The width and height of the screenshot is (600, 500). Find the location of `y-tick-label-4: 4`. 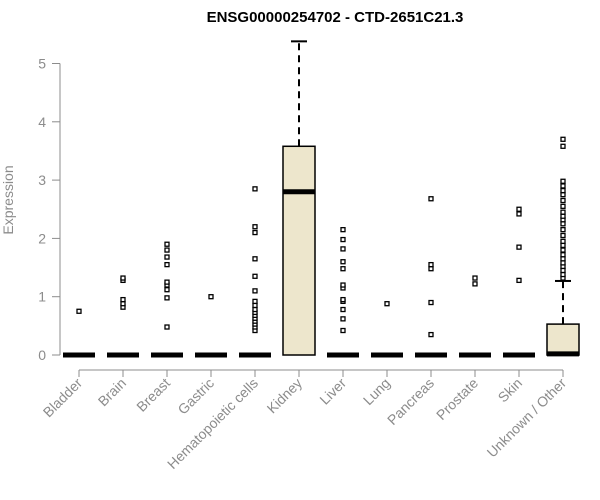

y-tick-label-4: 4 is located at coordinates (42, 122).